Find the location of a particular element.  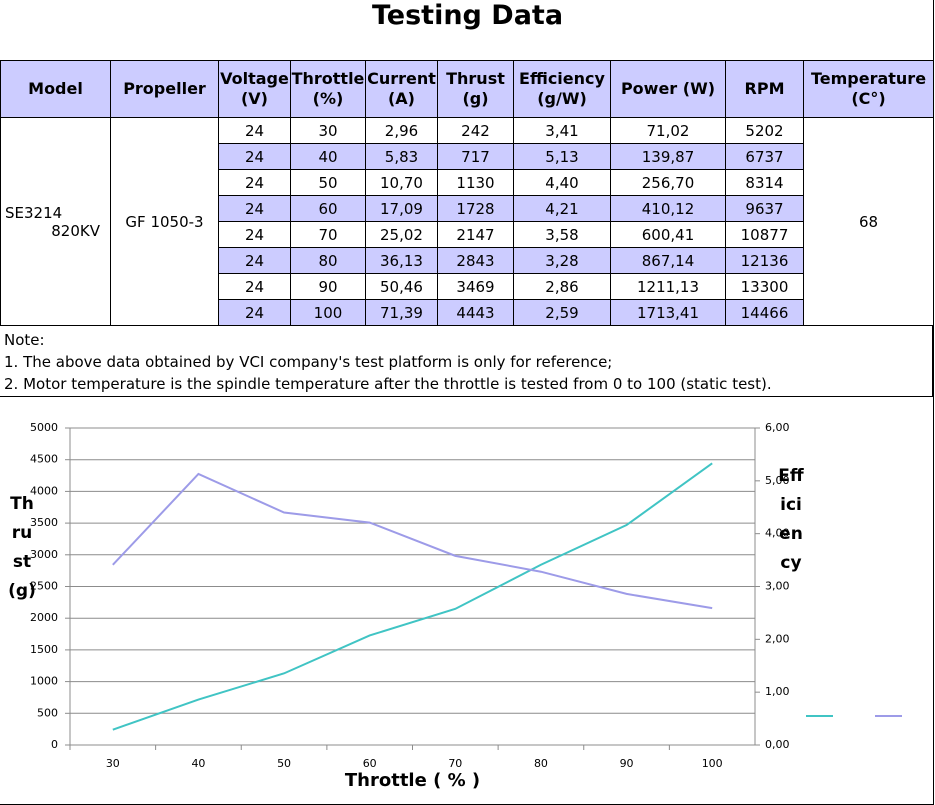

y2-tick-label: 0,00 is located at coordinates (777, 744).